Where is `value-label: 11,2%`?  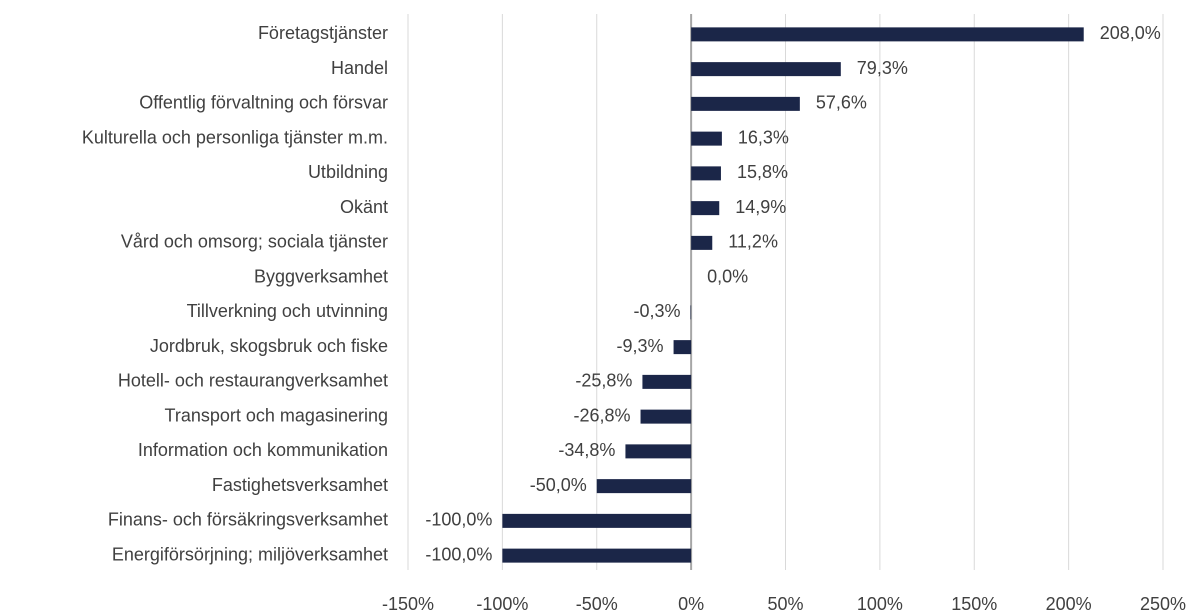
value-label: 11,2% is located at coordinates (753, 242).